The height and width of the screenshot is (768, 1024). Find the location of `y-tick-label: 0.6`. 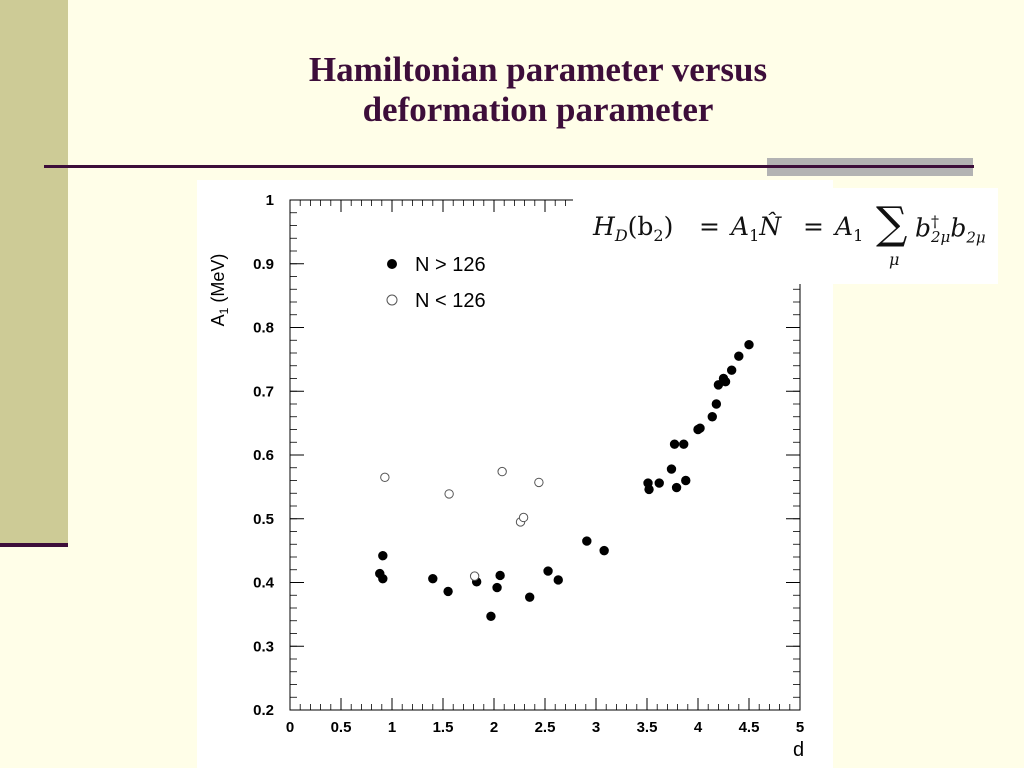

y-tick-label: 0.6 is located at coordinates (263, 455).